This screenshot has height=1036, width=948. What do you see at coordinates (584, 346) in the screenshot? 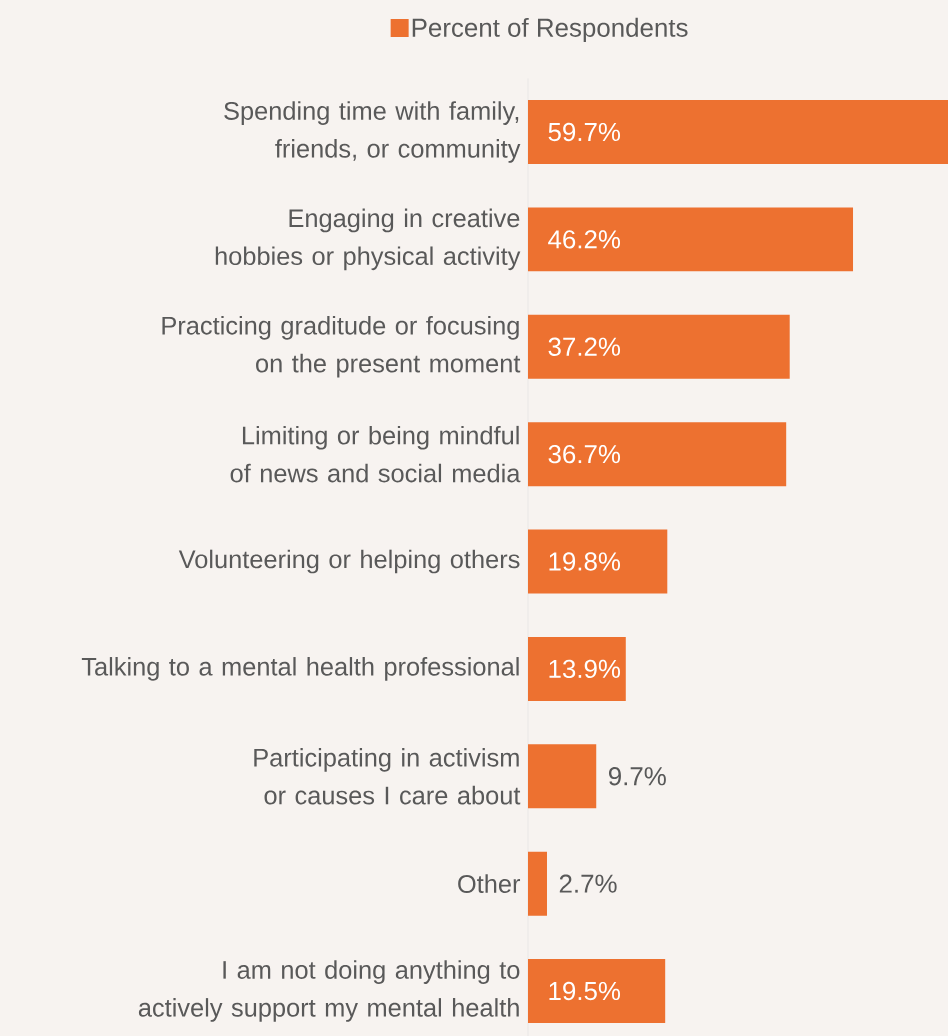
I see `data-label: 37.2%` at bounding box center [584, 346].